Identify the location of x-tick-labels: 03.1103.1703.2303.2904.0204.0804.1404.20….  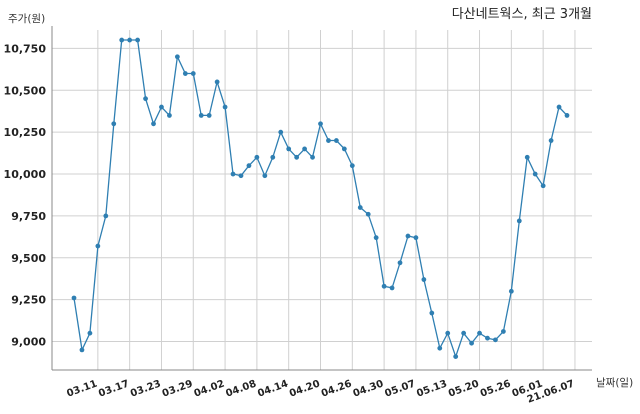
(320, 391).